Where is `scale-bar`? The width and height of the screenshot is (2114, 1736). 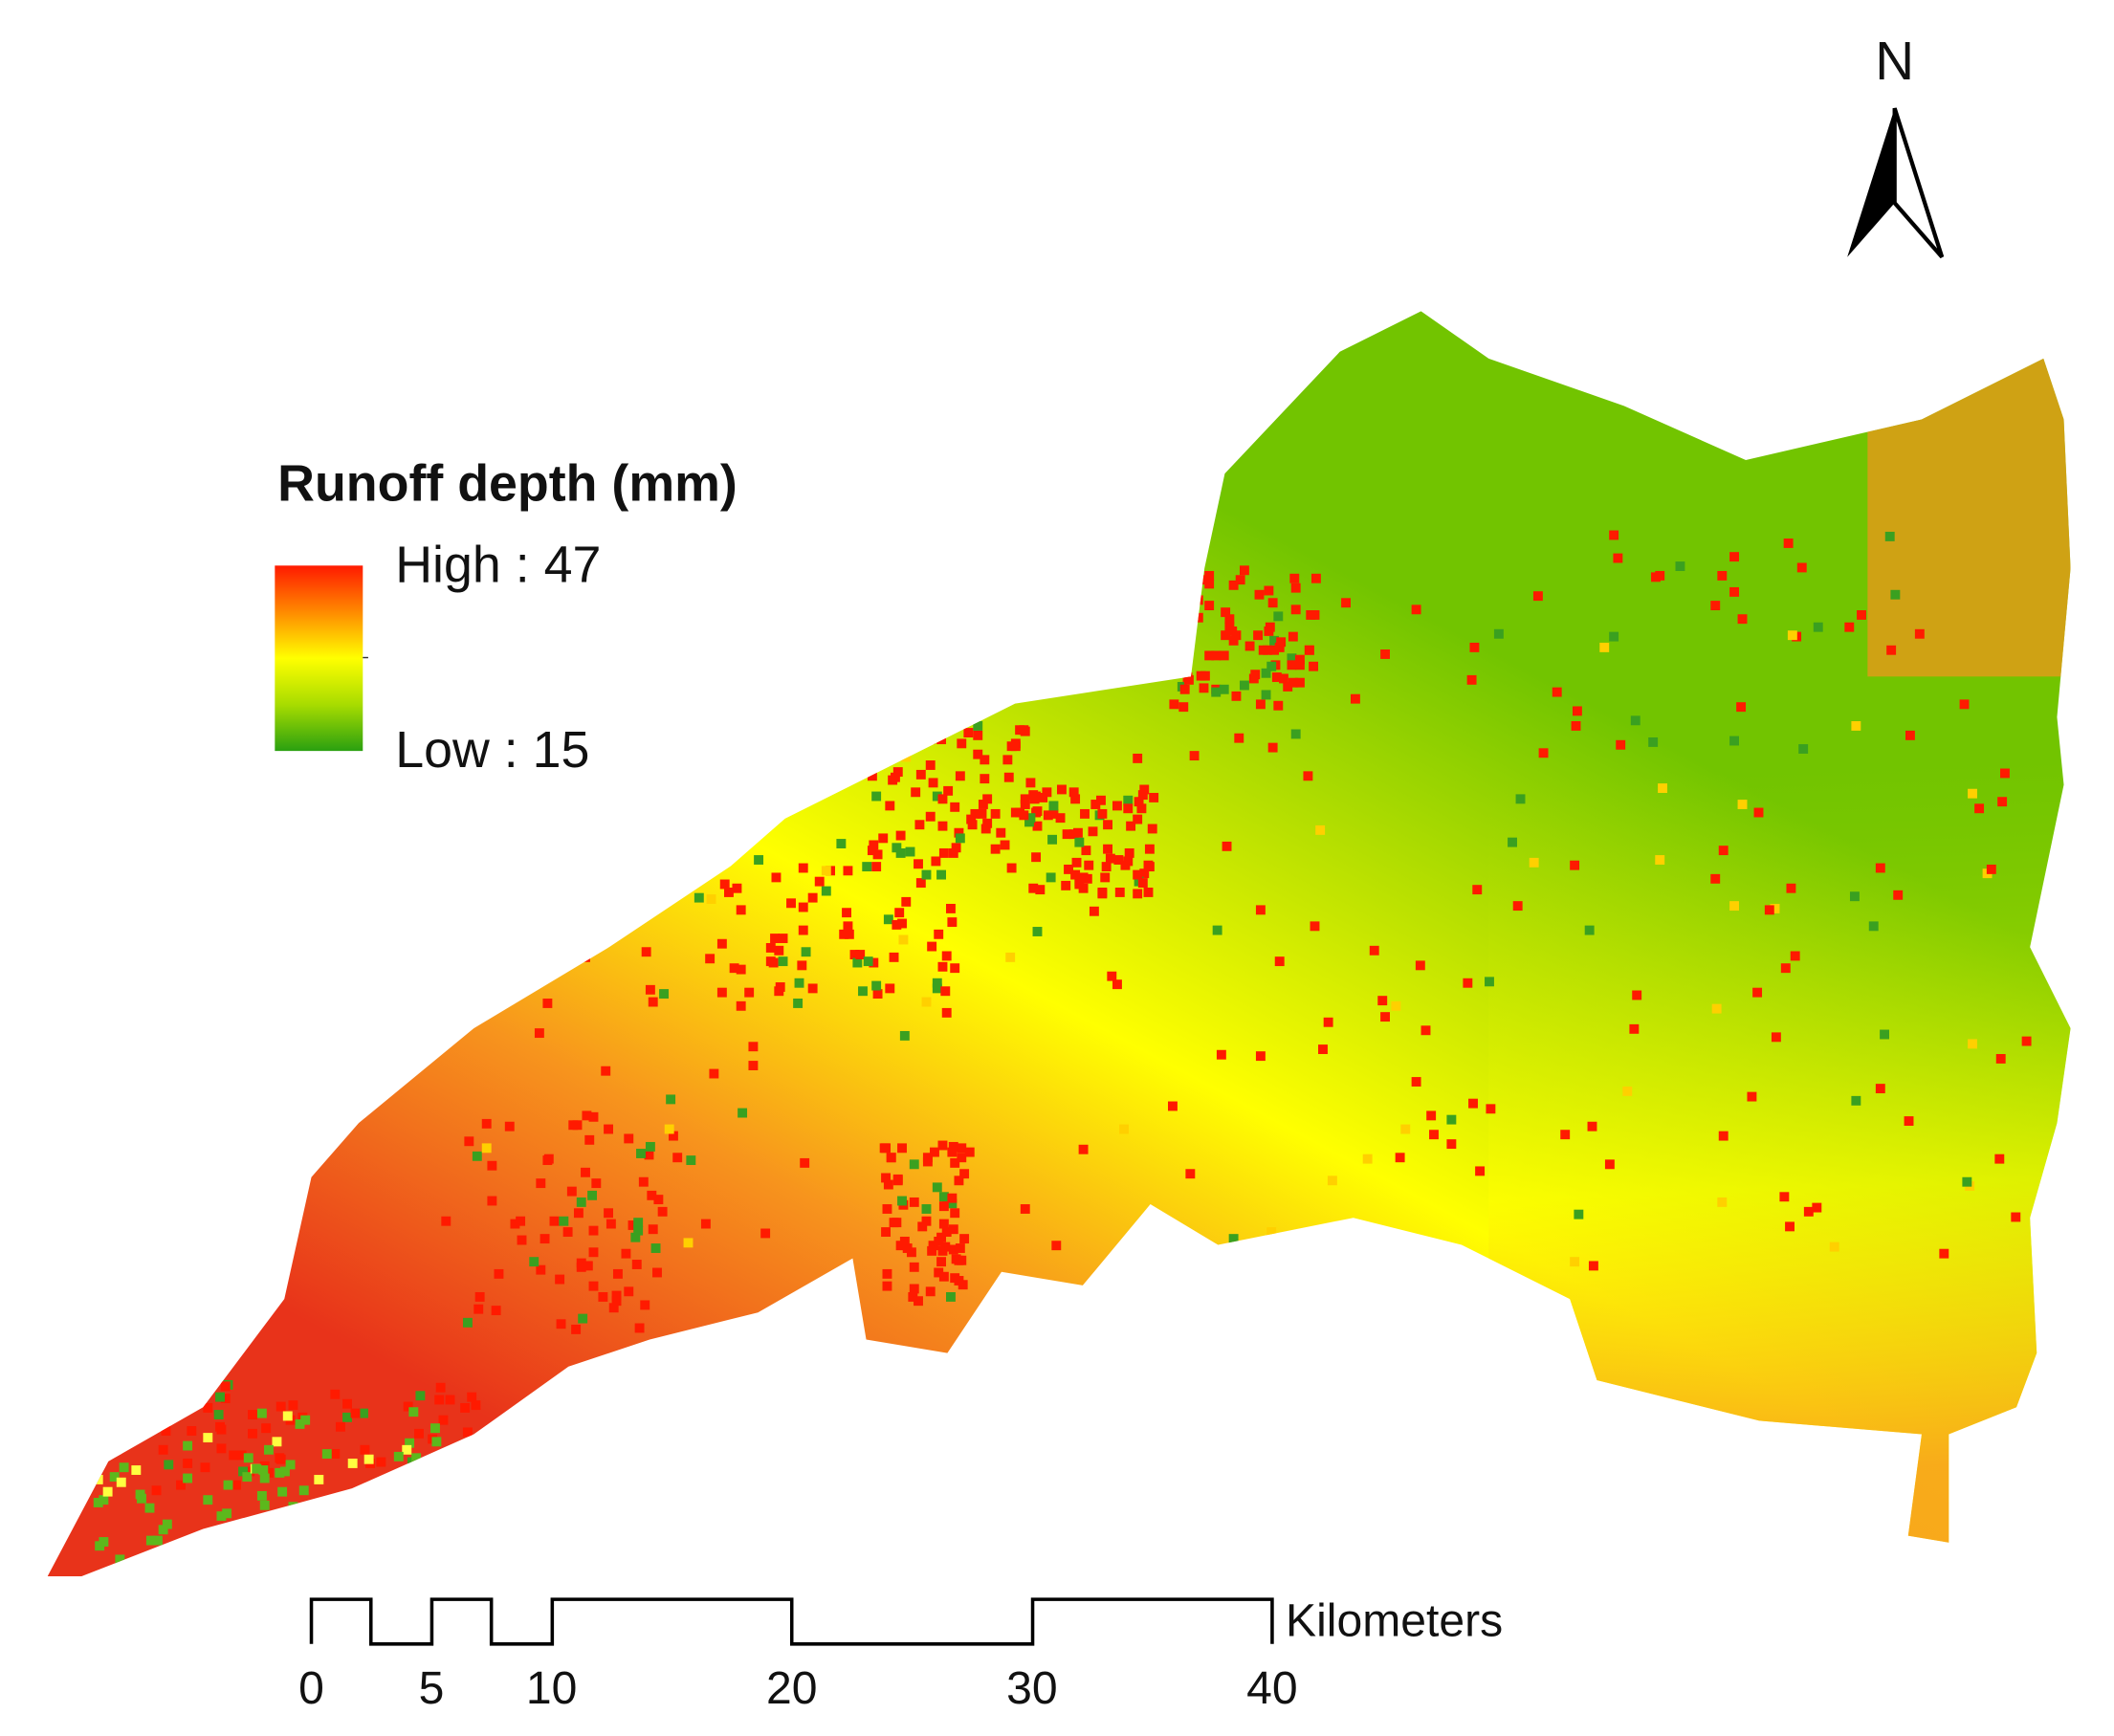 scale-bar is located at coordinates (791, 1621).